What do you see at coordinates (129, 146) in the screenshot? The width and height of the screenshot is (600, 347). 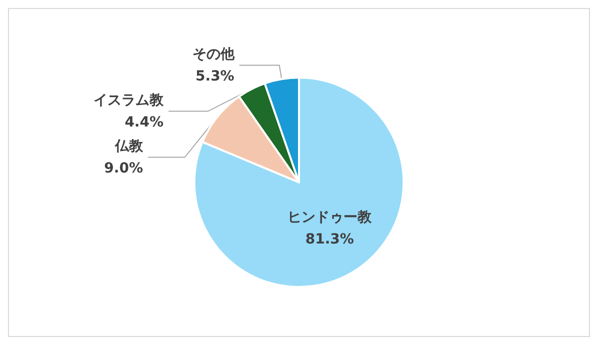 I see `slice-label: 仏教` at bounding box center [129, 146].